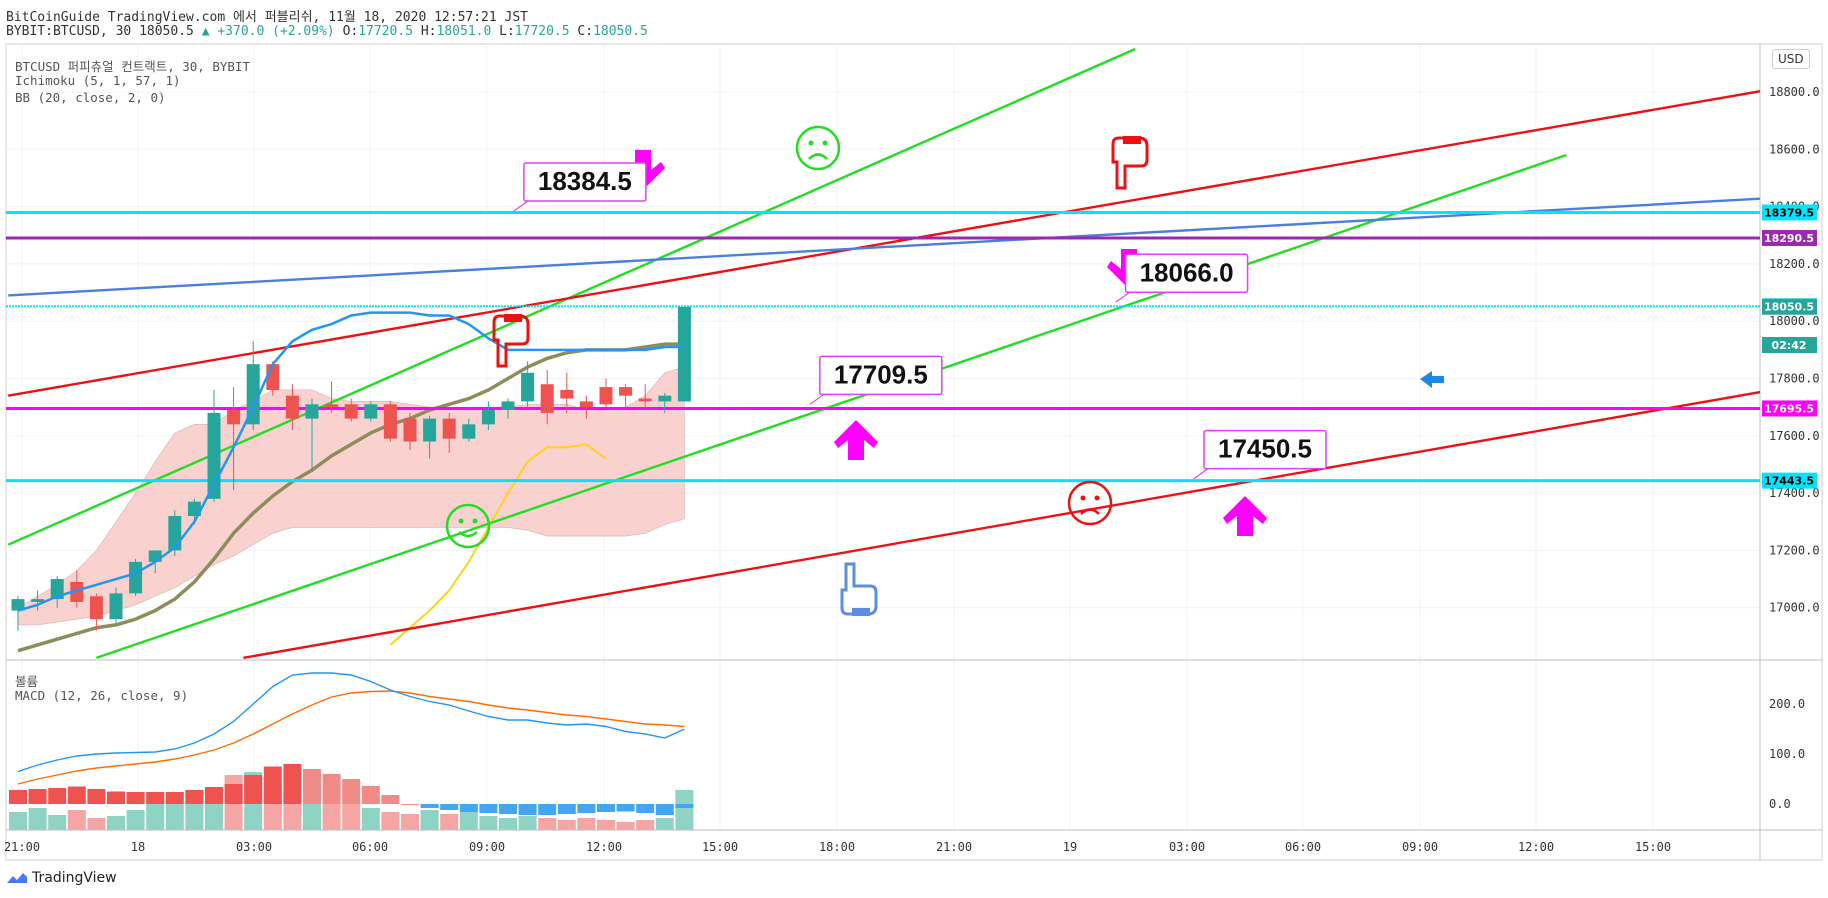 The height and width of the screenshot is (898, 1828). Describe the element at coordinates (1794, 264) in the screenshot. I see `price-tick-label: 18200.0` at that location.